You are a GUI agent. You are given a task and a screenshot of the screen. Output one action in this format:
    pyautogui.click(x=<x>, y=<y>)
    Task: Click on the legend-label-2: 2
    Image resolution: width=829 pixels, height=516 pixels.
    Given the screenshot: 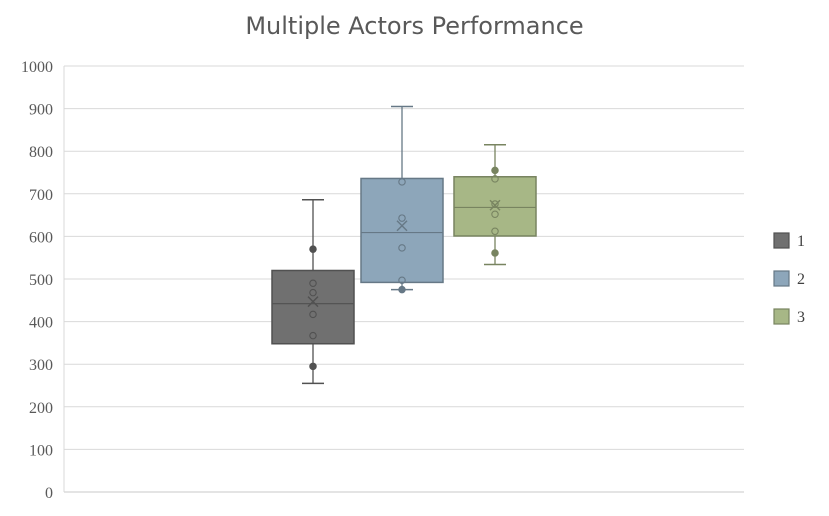 What is the action you would take?
    pyautogui.click(x=801, y=279)
    